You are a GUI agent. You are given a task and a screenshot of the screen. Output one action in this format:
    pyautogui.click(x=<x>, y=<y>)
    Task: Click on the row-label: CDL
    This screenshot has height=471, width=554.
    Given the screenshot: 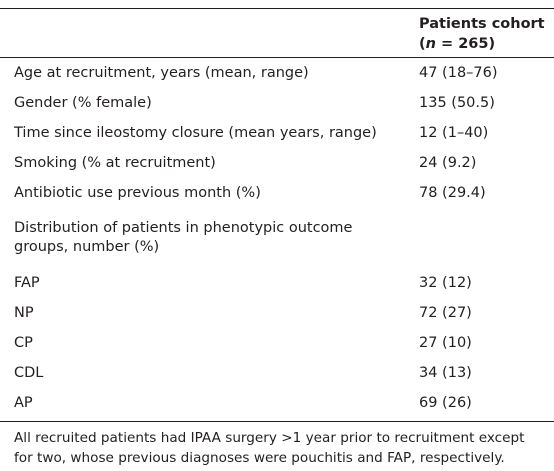 What is the action you would take?
    pyautogui.click(x=29, y=372)
    